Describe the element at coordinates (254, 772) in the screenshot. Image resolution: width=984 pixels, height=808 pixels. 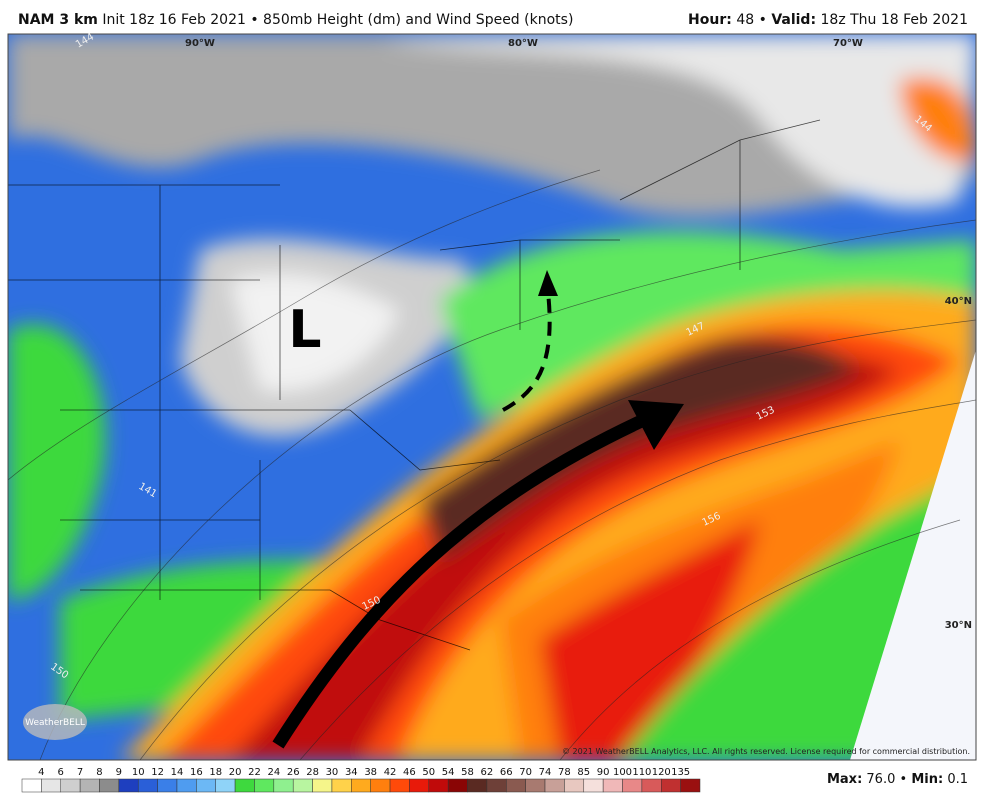
I see `colorbar-tick-label: 22` at that location.